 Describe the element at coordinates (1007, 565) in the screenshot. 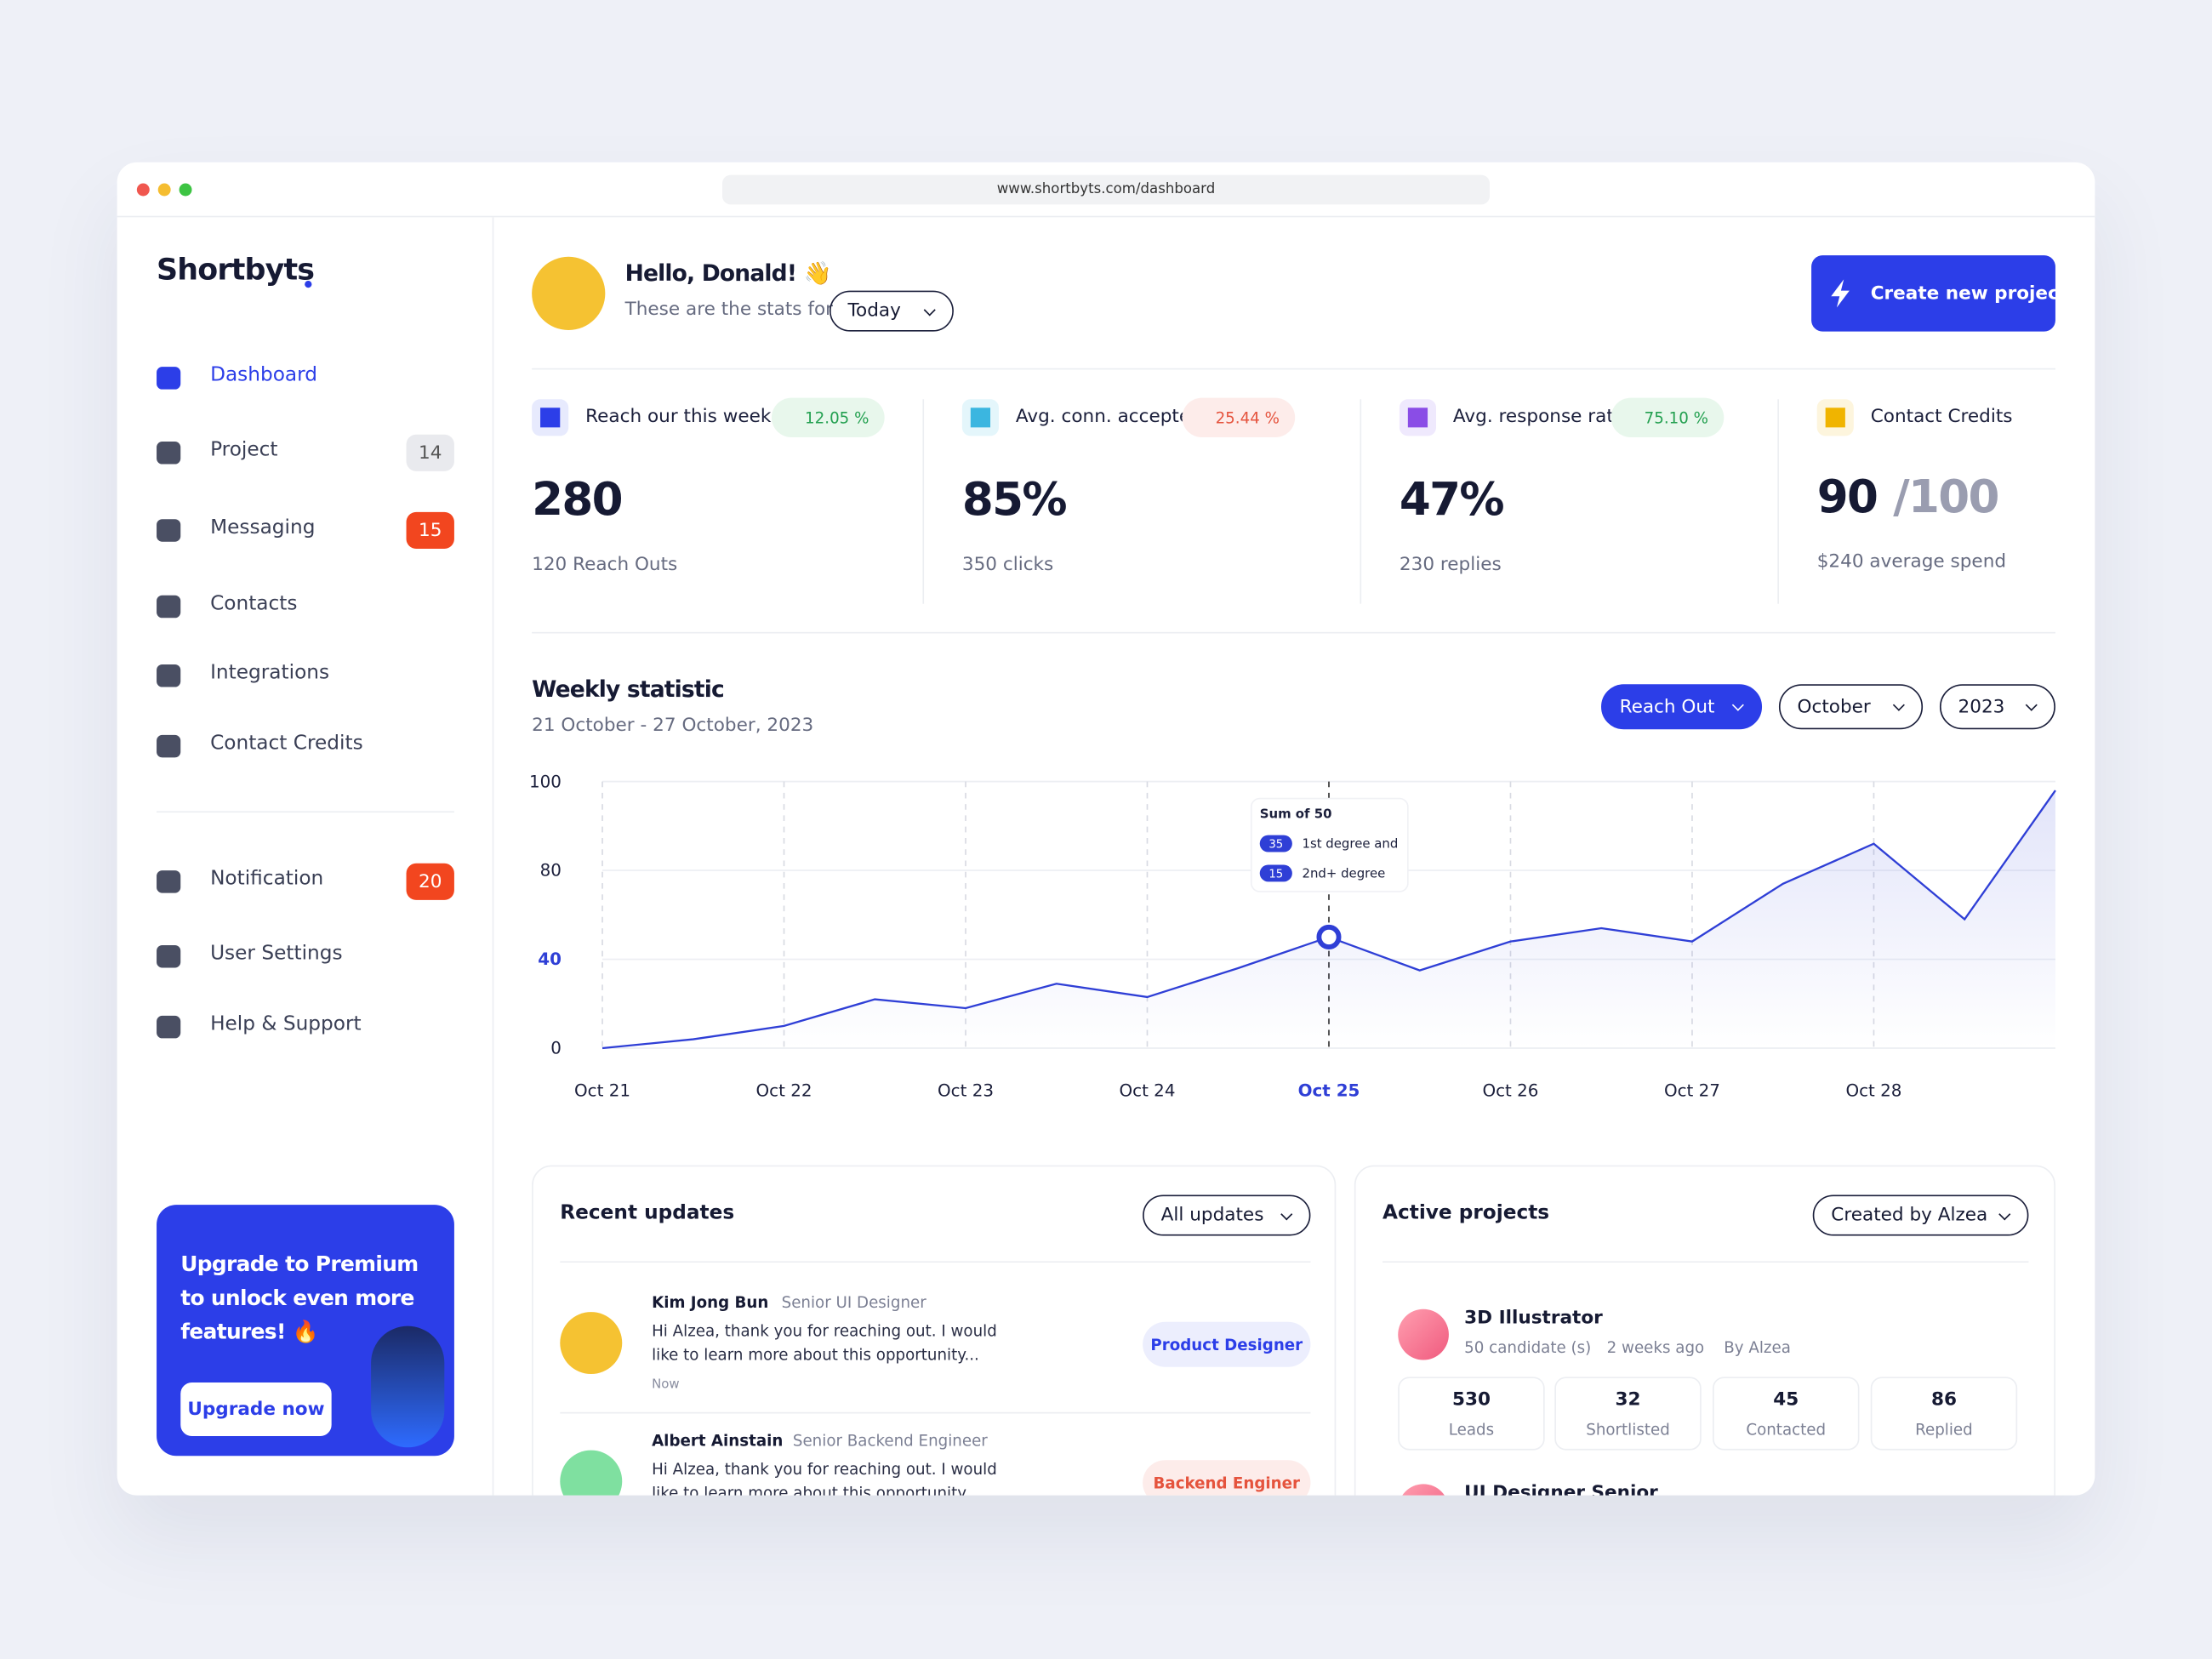

I see `stat-note: 350 clicks` at that location.